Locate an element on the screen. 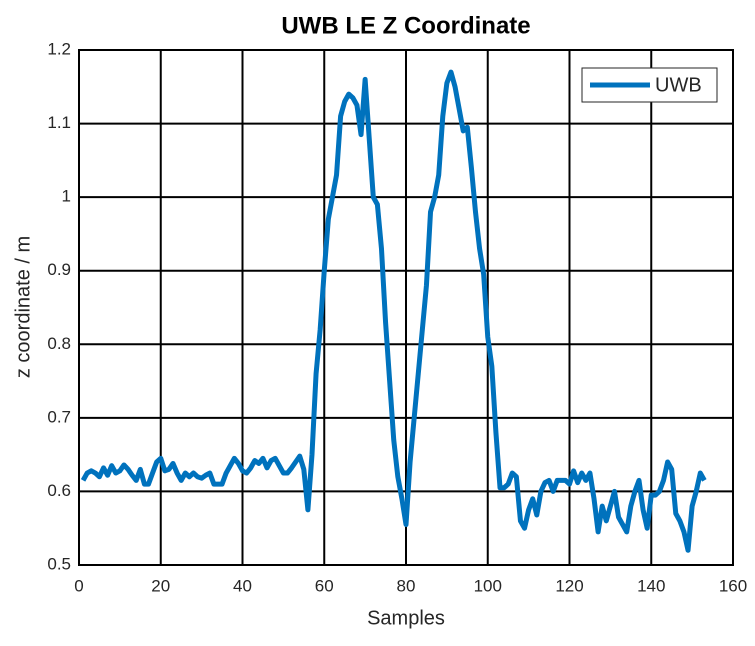  y-tick-label: 1.1 is located at coordinates (59, 122).